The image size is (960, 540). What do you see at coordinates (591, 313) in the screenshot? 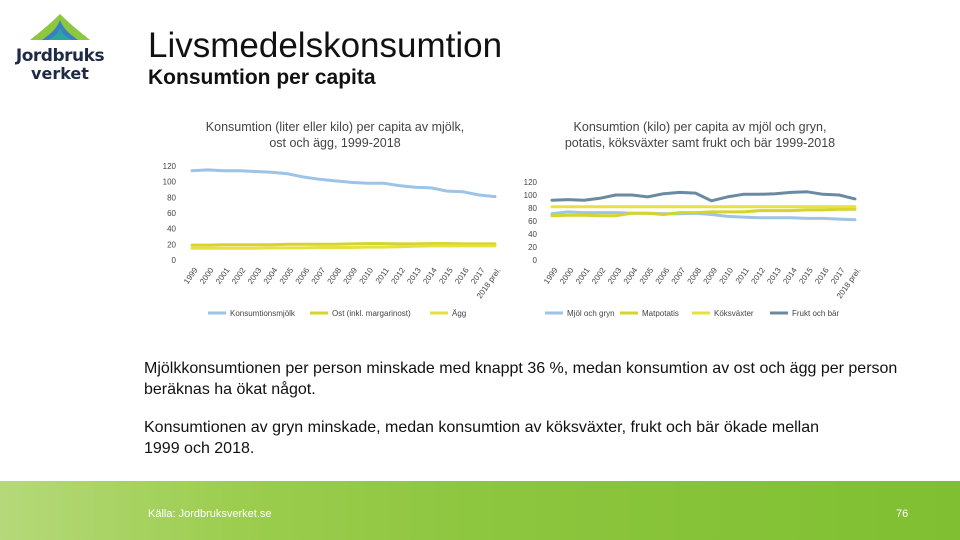
I see `chart2-legend-label-1: Mjöl och gryn` at bounding box center [591, 313].